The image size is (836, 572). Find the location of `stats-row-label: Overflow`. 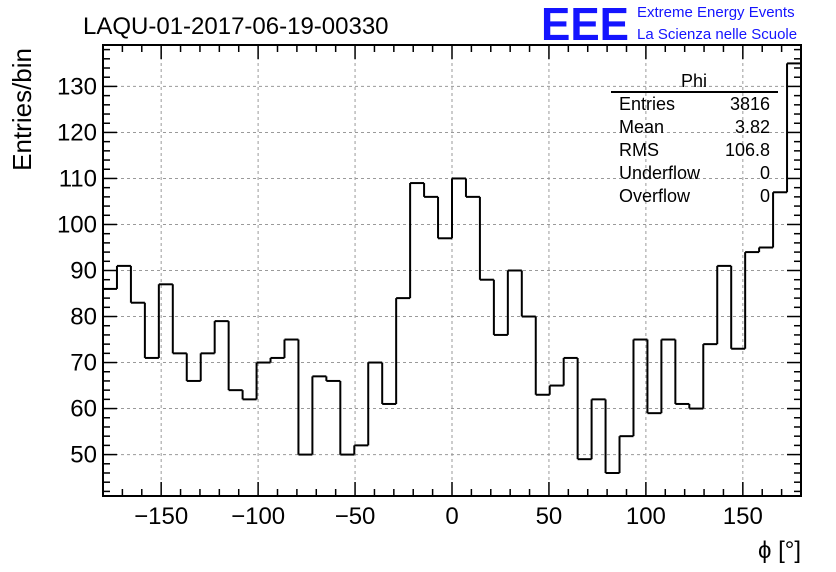

stats-row-label: Overflow is located at coordinates (655, 196).